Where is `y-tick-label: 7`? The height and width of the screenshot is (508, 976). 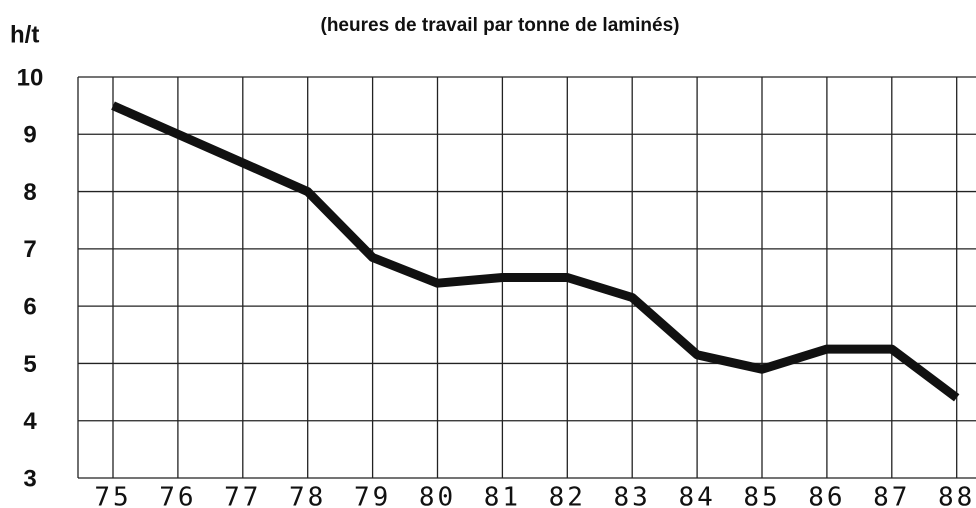
y-tick-label: 7 is located at coordinates (29, 249).